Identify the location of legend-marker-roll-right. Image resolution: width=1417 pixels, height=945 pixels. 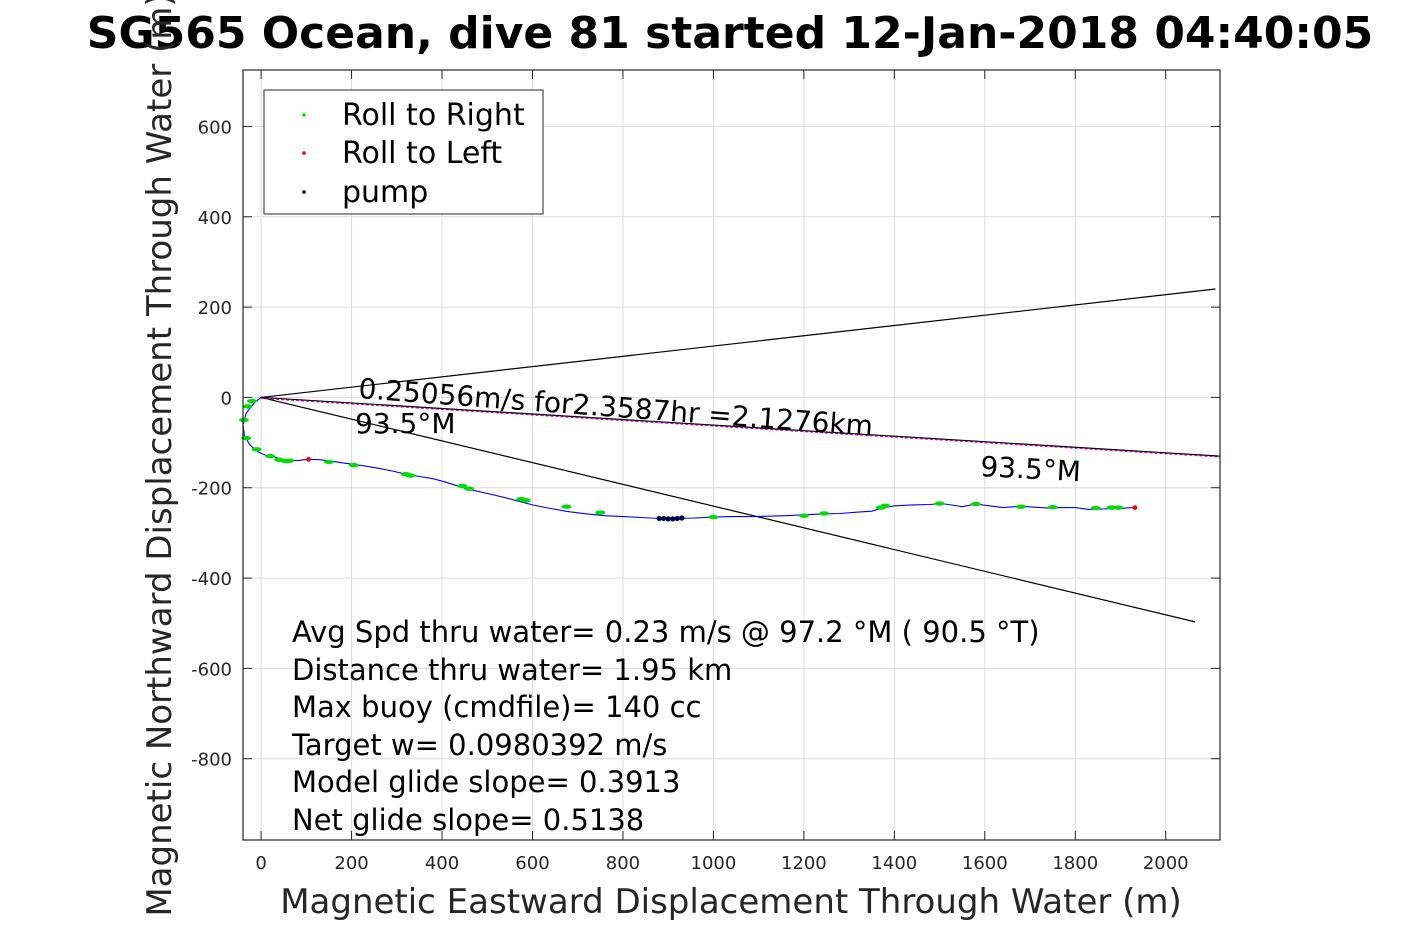
(304, 115).